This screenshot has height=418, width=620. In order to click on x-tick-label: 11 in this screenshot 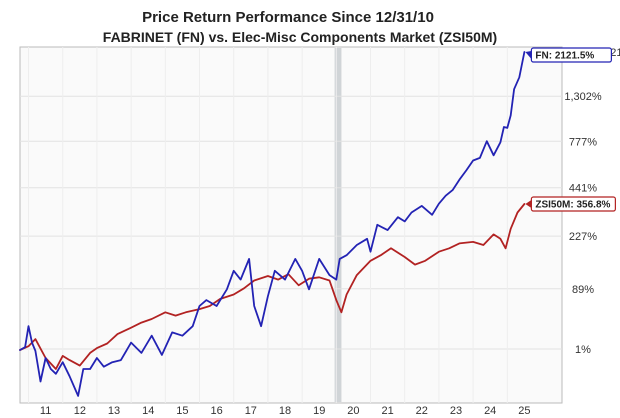, I will do `click(45, 411)`.